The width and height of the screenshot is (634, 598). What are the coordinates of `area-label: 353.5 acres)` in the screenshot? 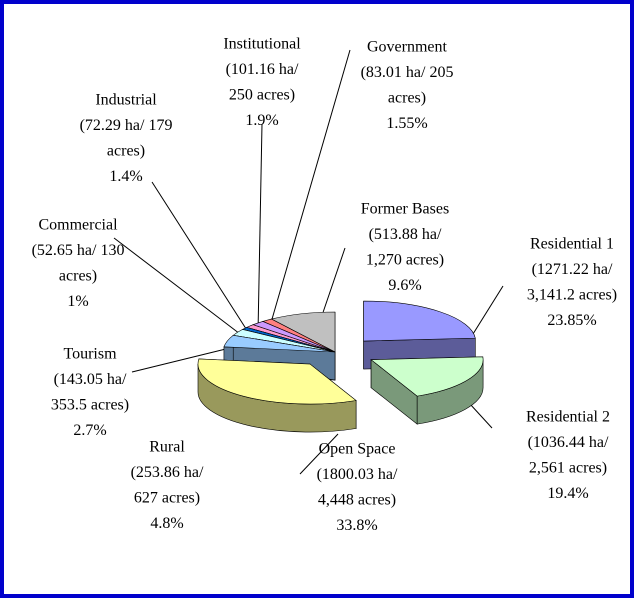 It's located at (90, 405).